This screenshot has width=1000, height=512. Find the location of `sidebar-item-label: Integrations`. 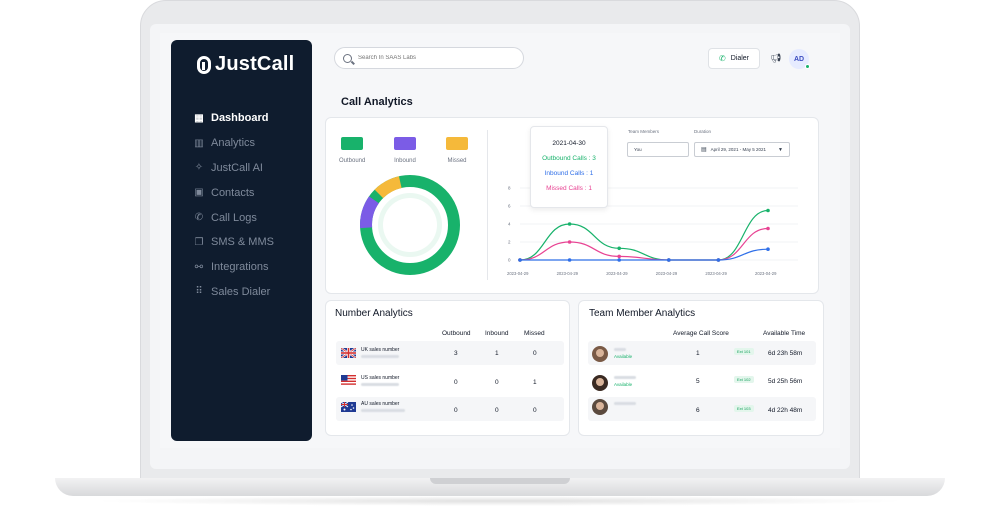

sidebar-item-label: Integrations is located at coordinates (240, 267).